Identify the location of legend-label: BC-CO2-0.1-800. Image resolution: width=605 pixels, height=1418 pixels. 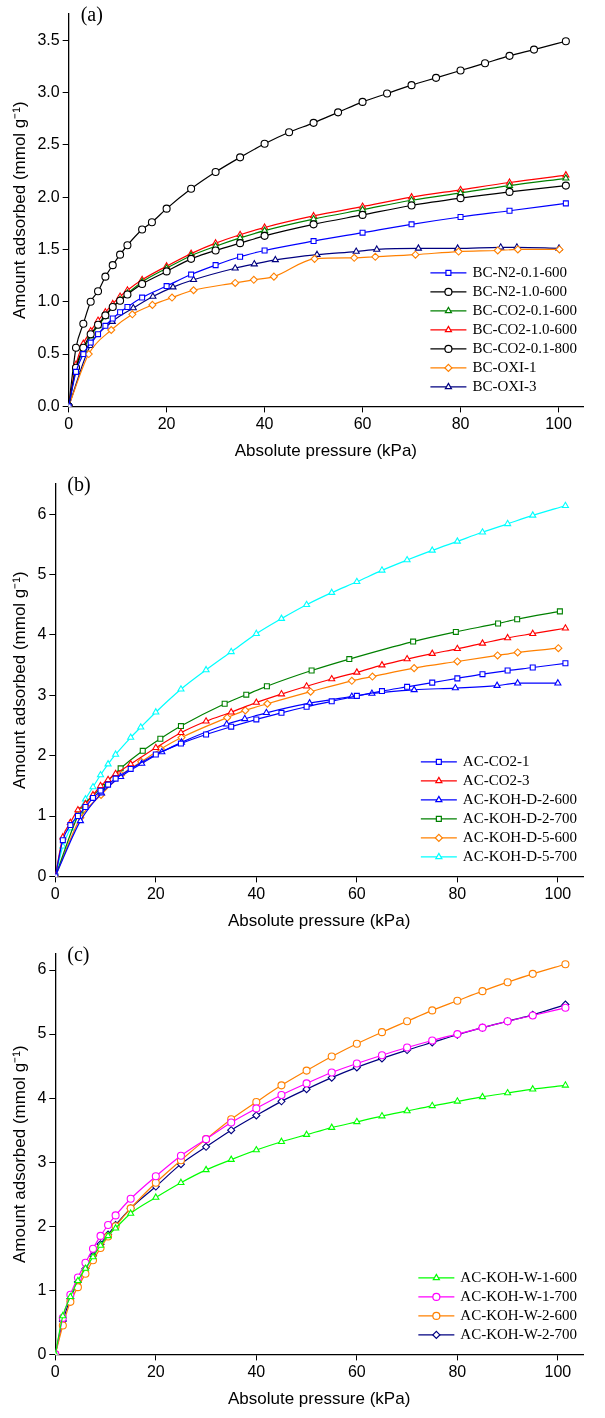
(525, 347).